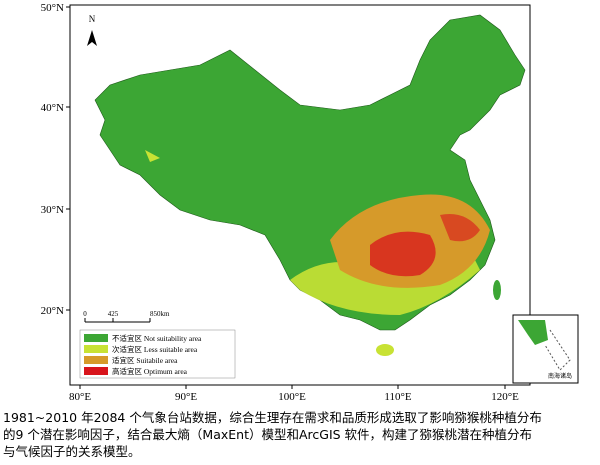 The width and height of the screenshot is (600, 465). What do you see at coordinates (85, 314) in the screenshot?
I see `scale-label: 0` at bounding box center [85, 314].